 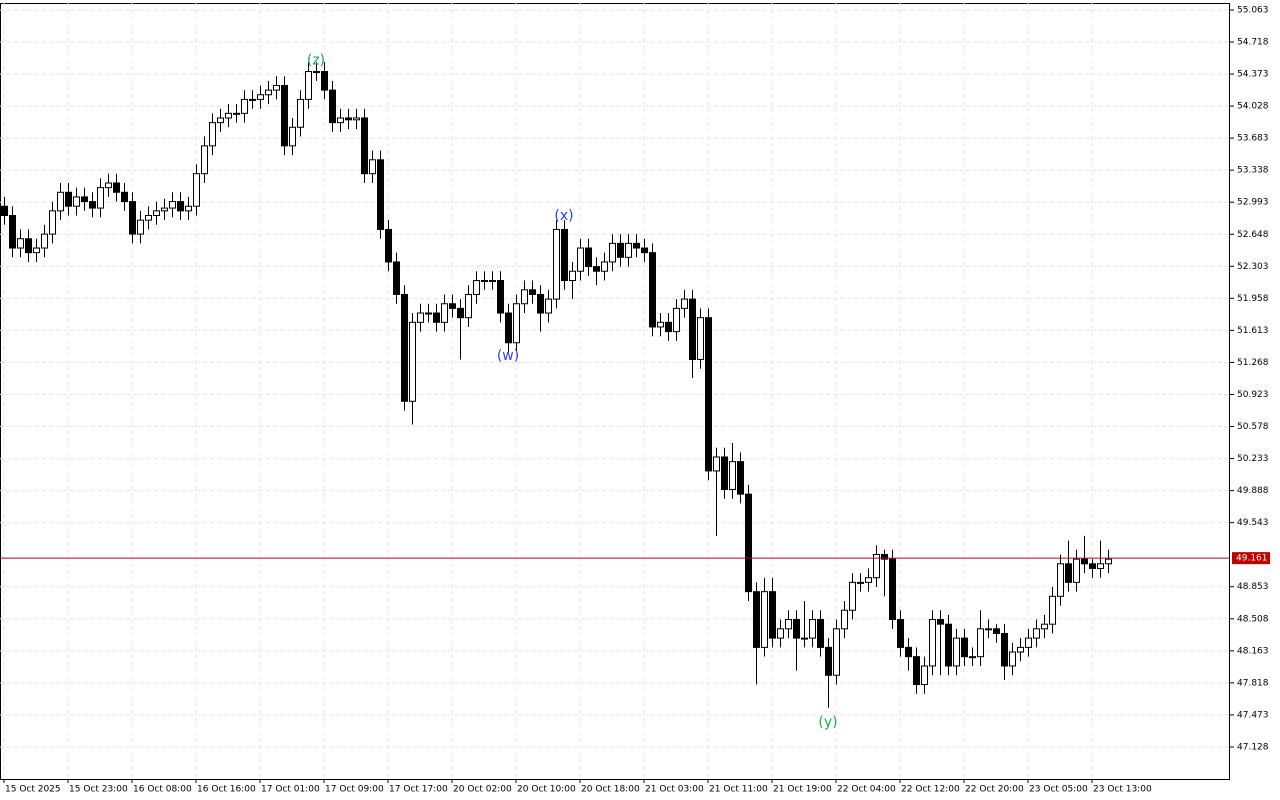 What do you see at coordinates (1253, 331) in the screenshot?
I see `y-tick-label: 51.613` at bounding box center [1253, 331].